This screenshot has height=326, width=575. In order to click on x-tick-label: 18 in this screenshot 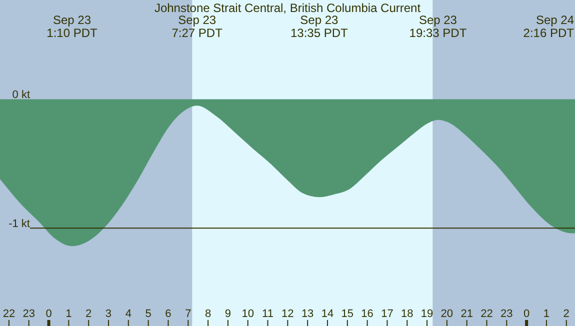, I will do `click(407, 314)`.